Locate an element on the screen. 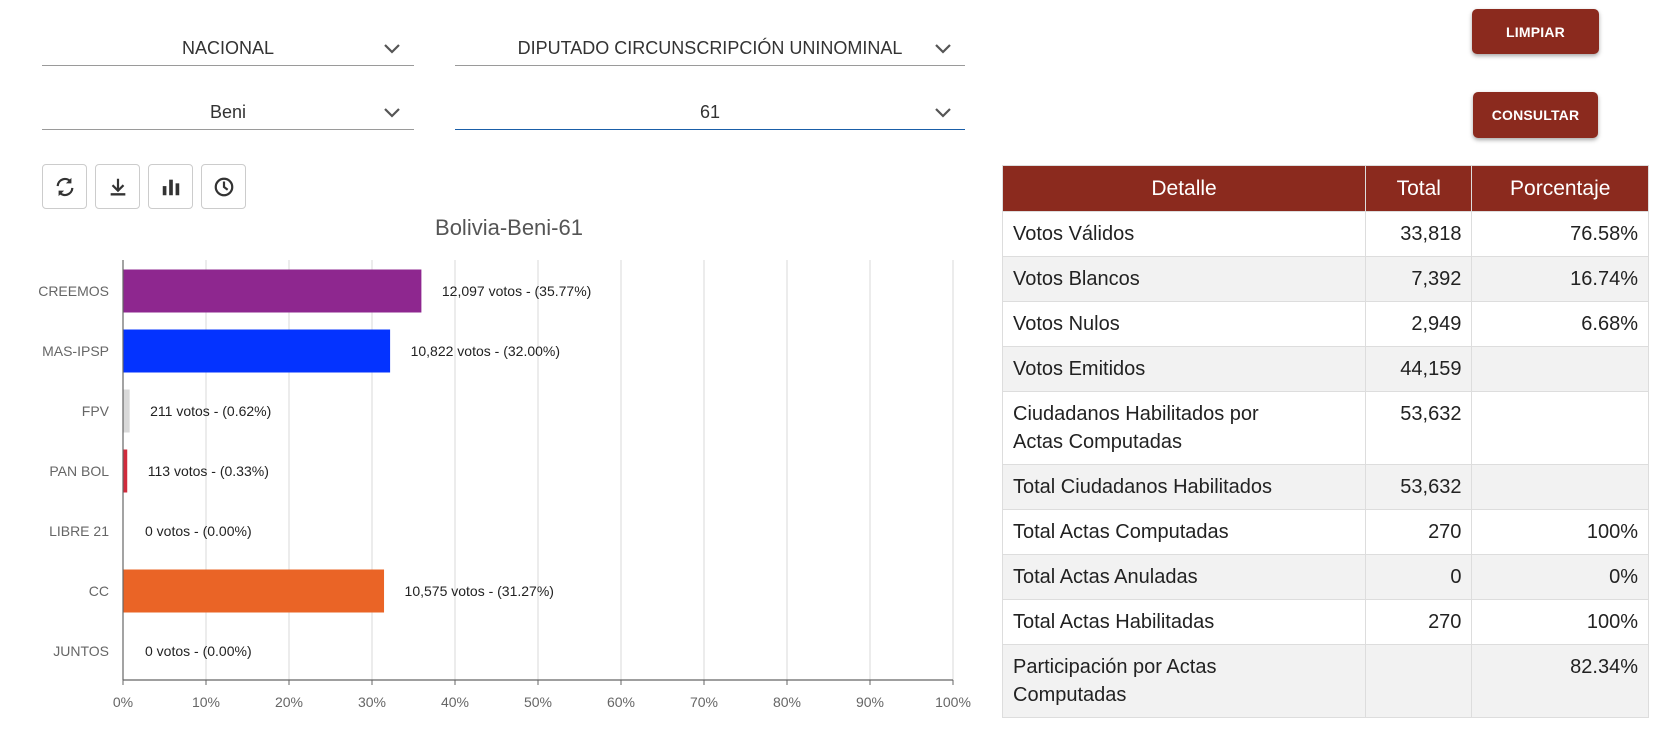 The height and width of the screenshot is (741, 1667). bar-fpv is located at coordinates (126, 411).